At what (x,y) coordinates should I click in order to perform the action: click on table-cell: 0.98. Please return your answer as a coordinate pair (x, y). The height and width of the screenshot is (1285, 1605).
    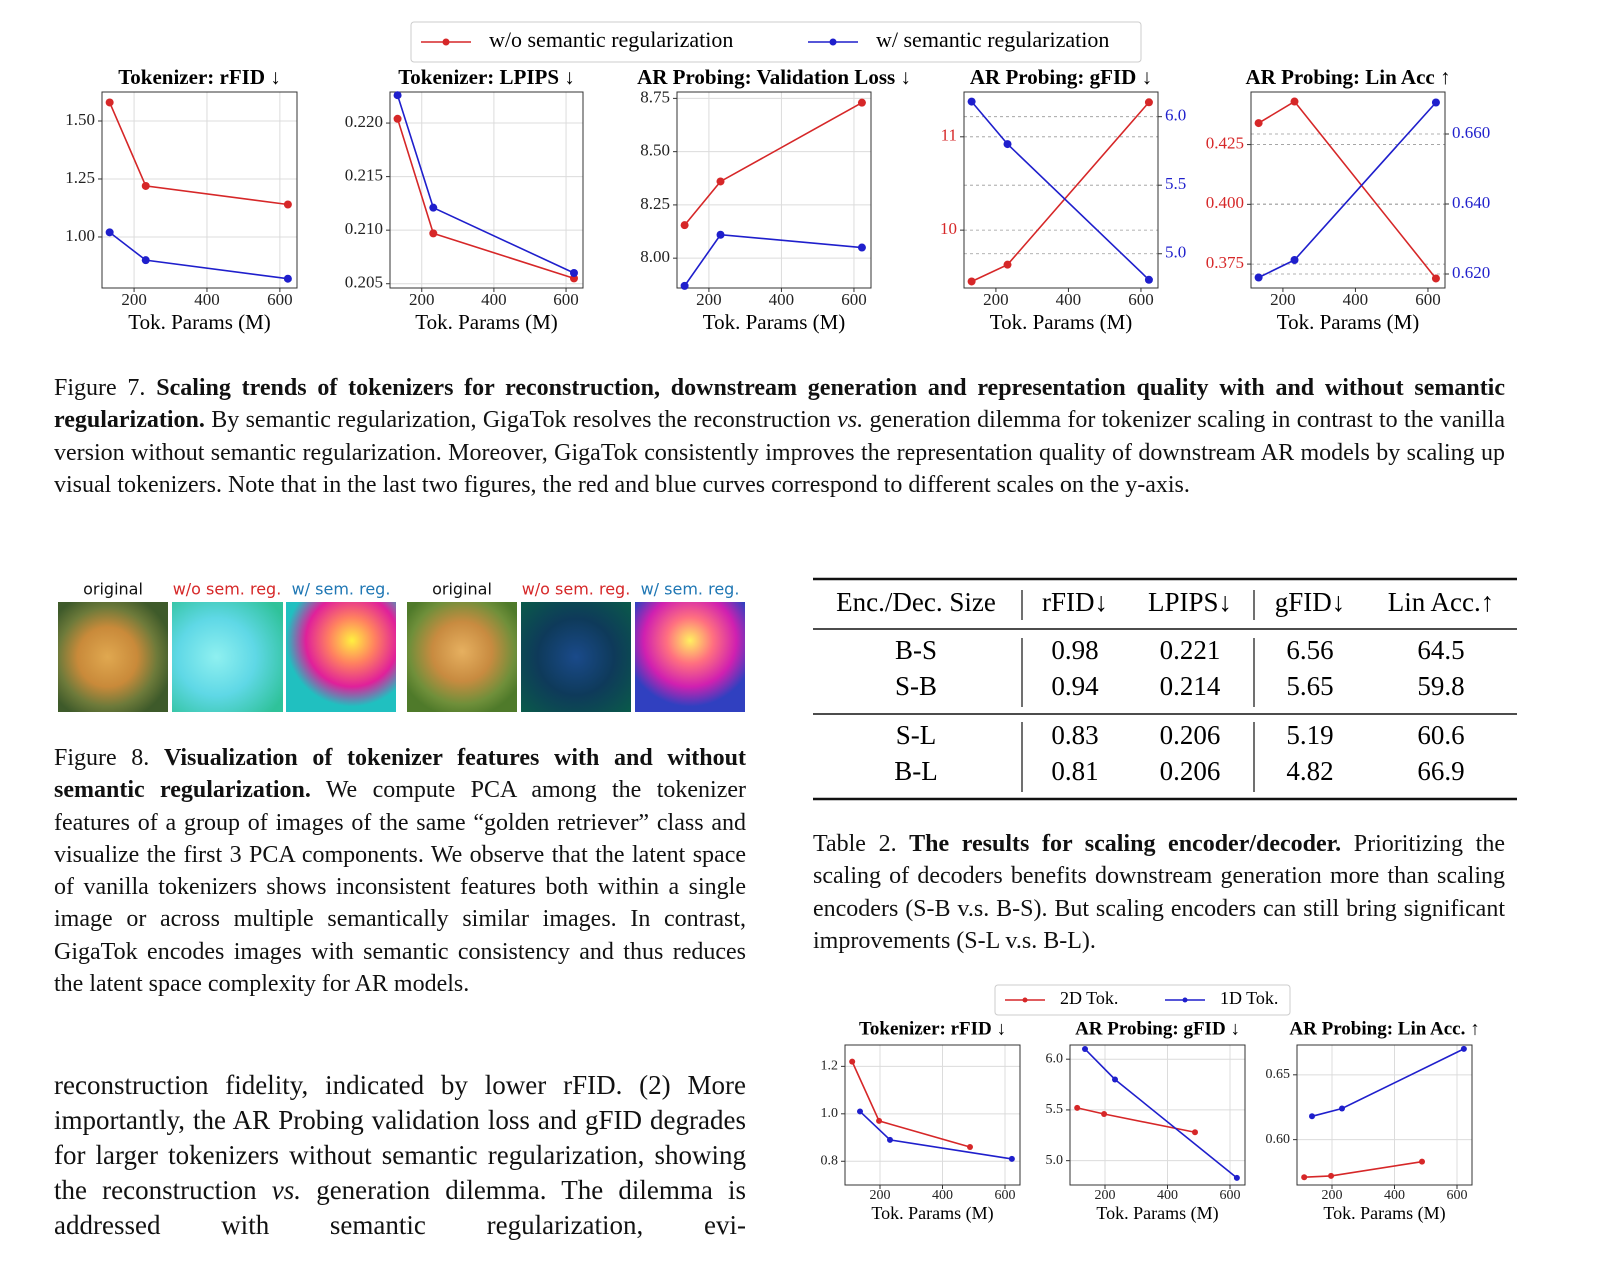
    Looking at the image, I should click on (1074, 650).